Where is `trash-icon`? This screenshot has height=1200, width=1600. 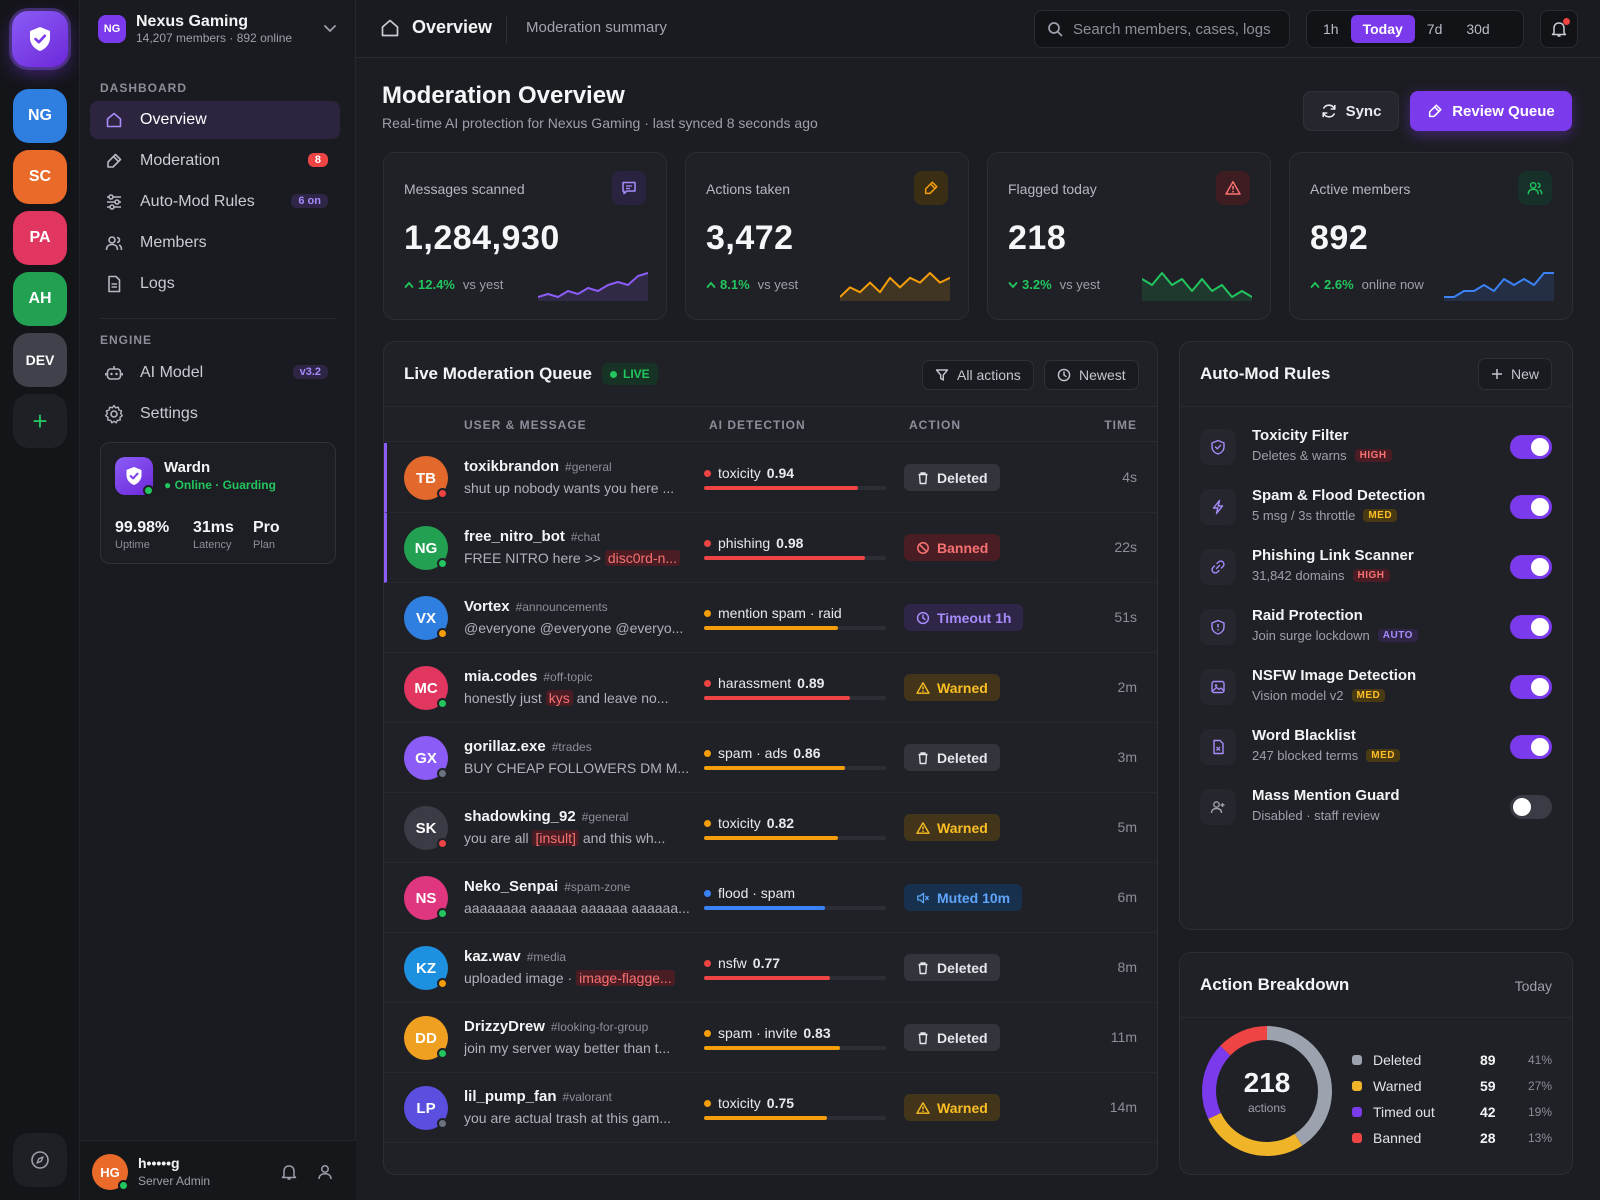 trash-icon is located at coordinates (923, 967).